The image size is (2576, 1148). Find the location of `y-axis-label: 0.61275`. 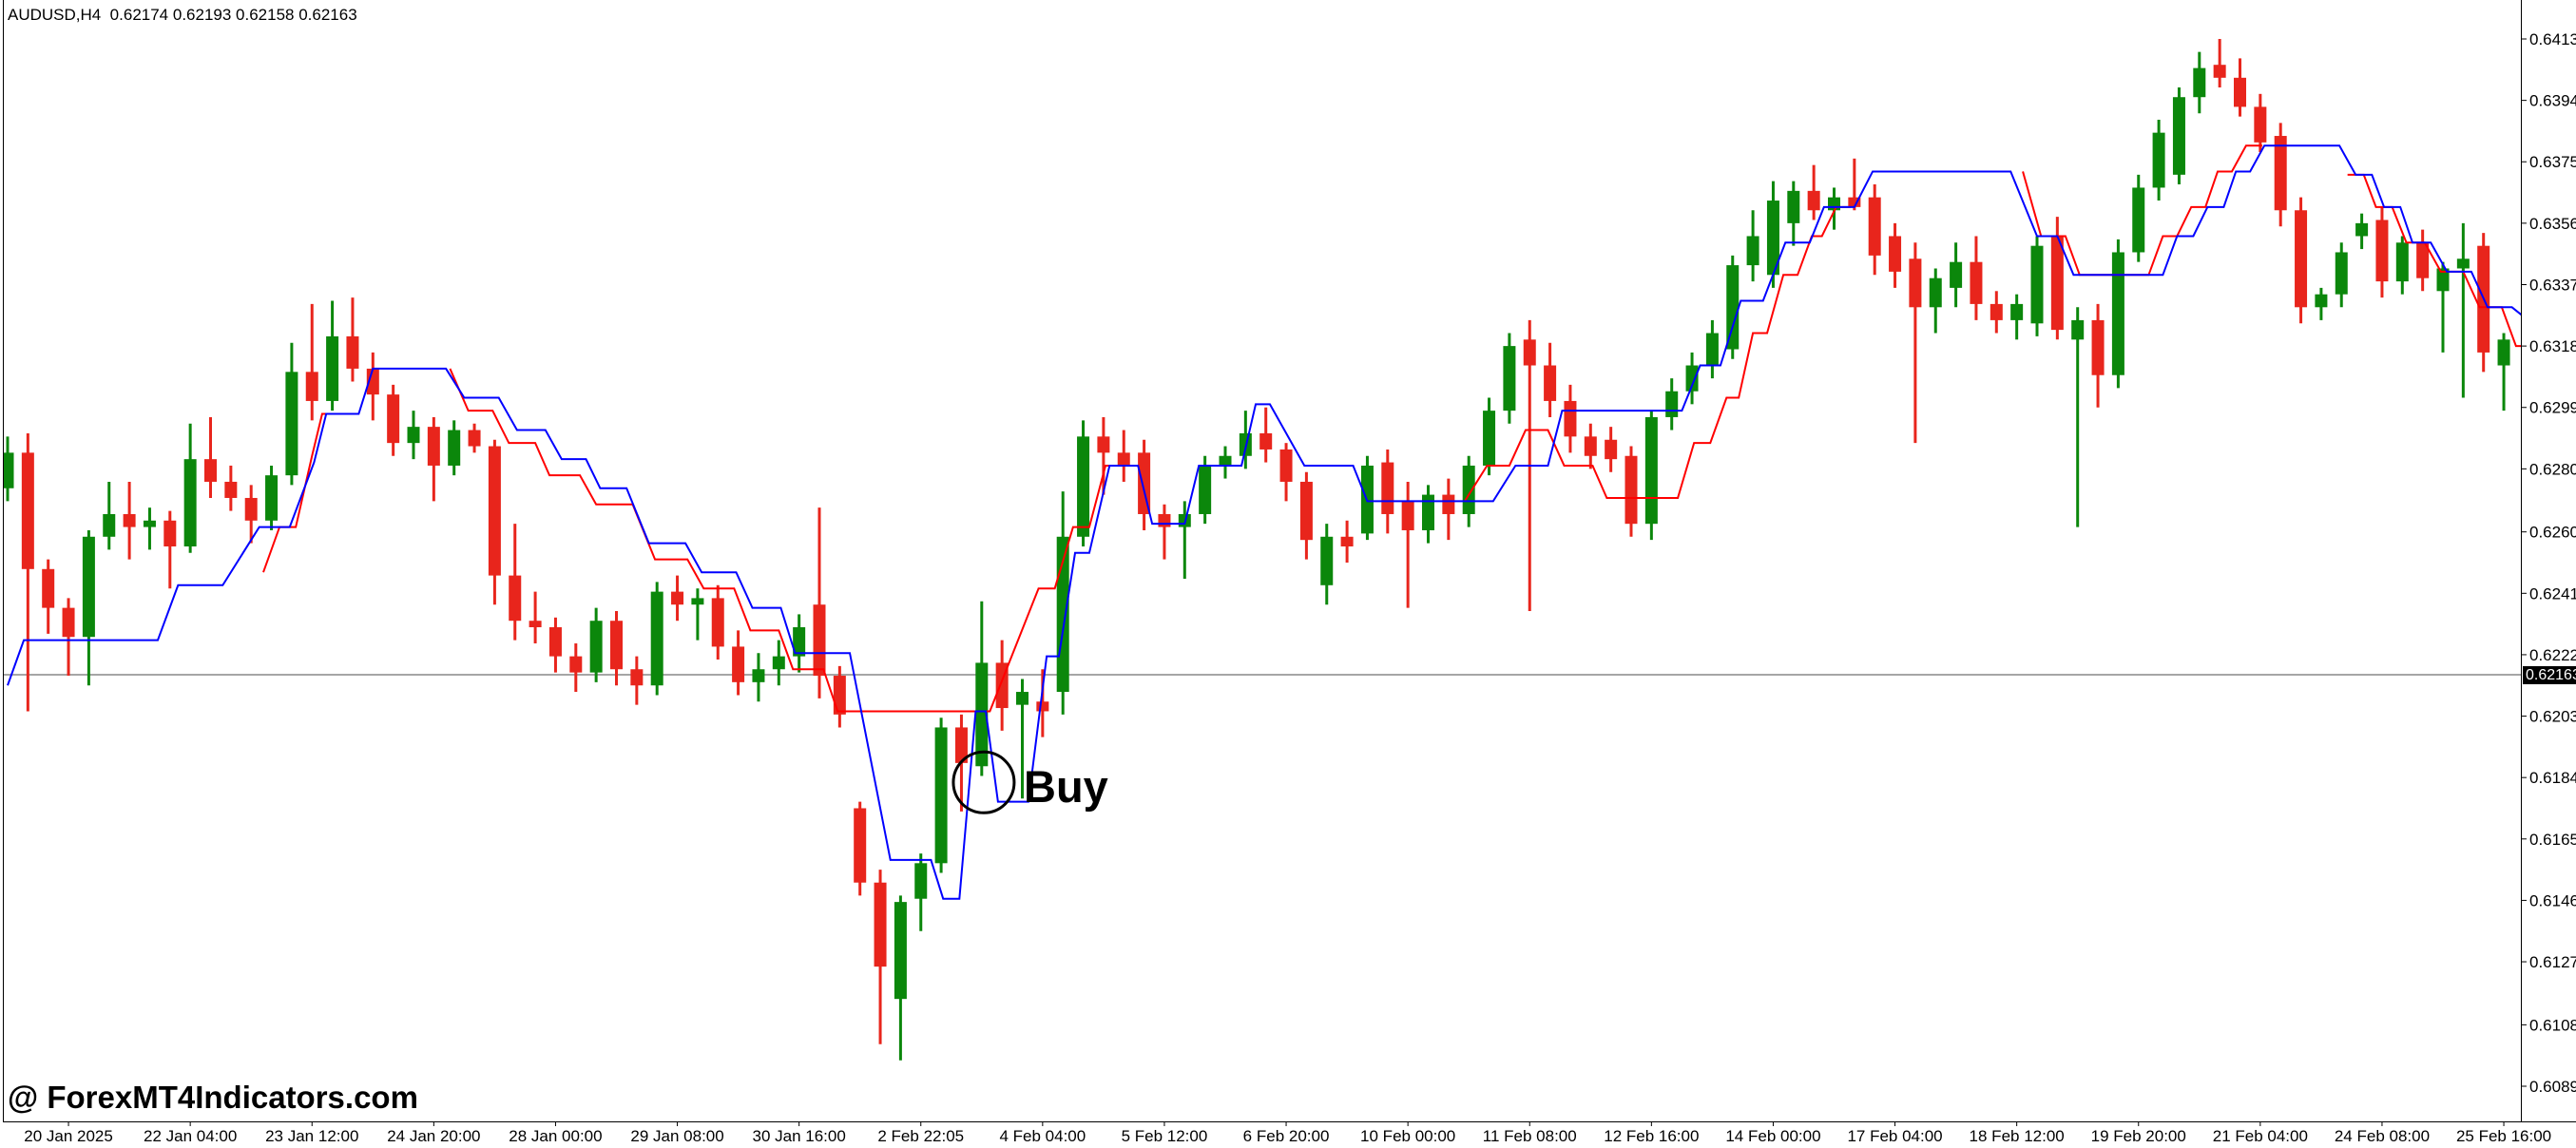

y-axis-label: 0.61275 is located at coordinates (2552, 962).